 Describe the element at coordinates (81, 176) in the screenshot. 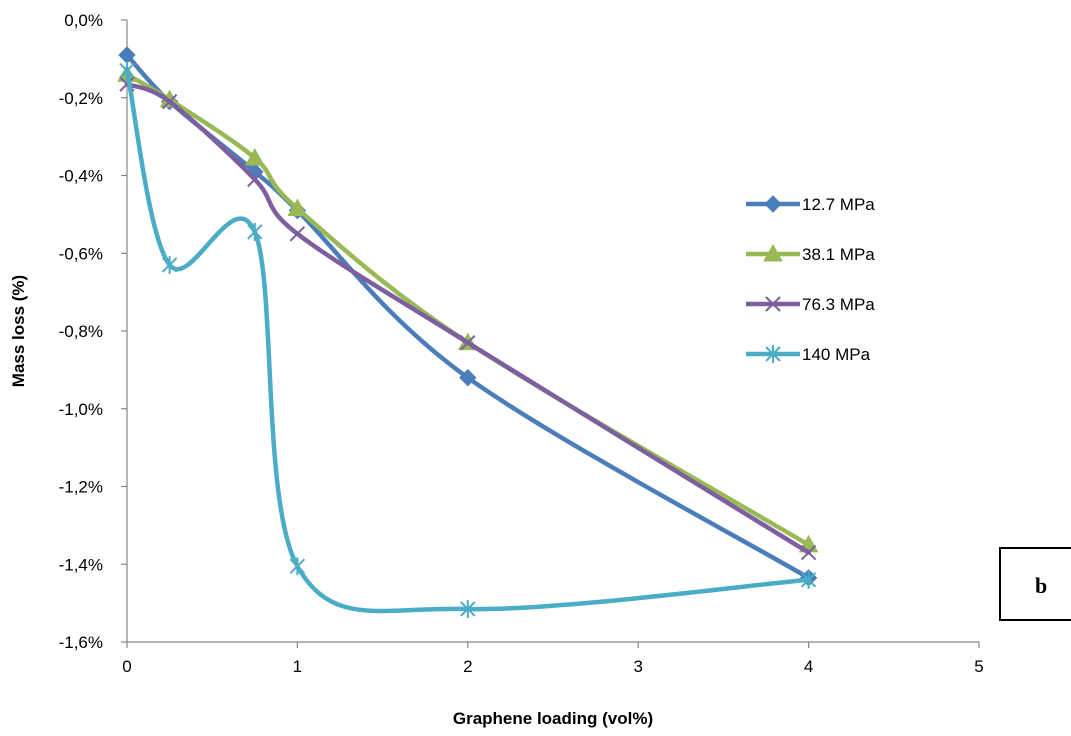

I see `y-tick-label: -0,4%` at that location.